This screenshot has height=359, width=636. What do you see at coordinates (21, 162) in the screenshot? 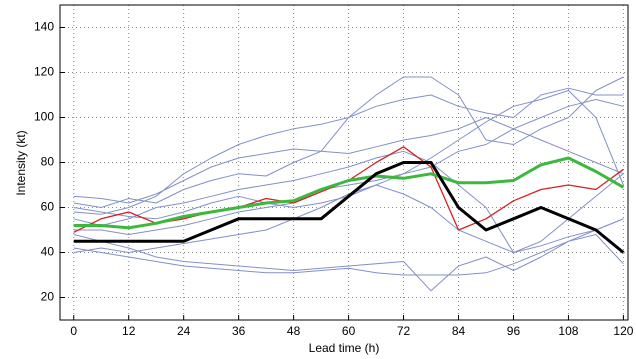
I see `y-axis-label: Intensity (kt)` at bounding box center [21, 162].